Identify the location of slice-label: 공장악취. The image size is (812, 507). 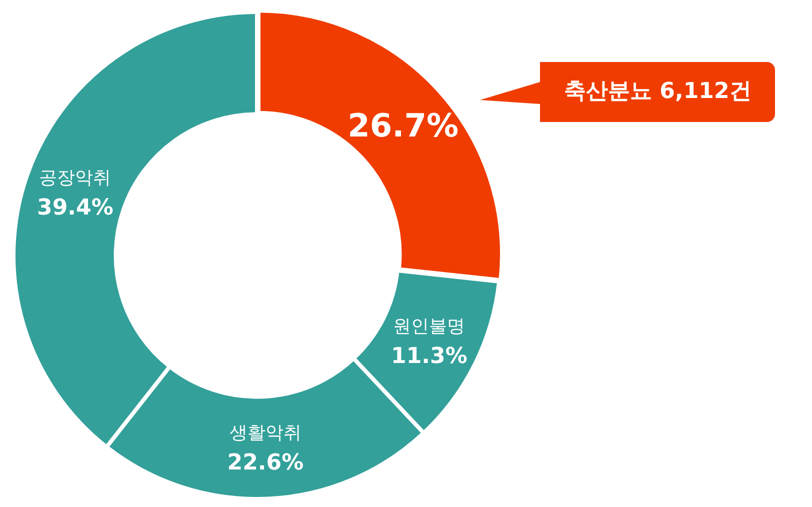
(75, 177).